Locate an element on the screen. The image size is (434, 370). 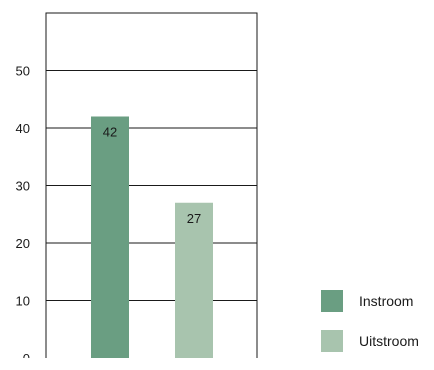
y-axis-ticks: 0 10 20 30 40 50 is located at coordinates (23, 211).